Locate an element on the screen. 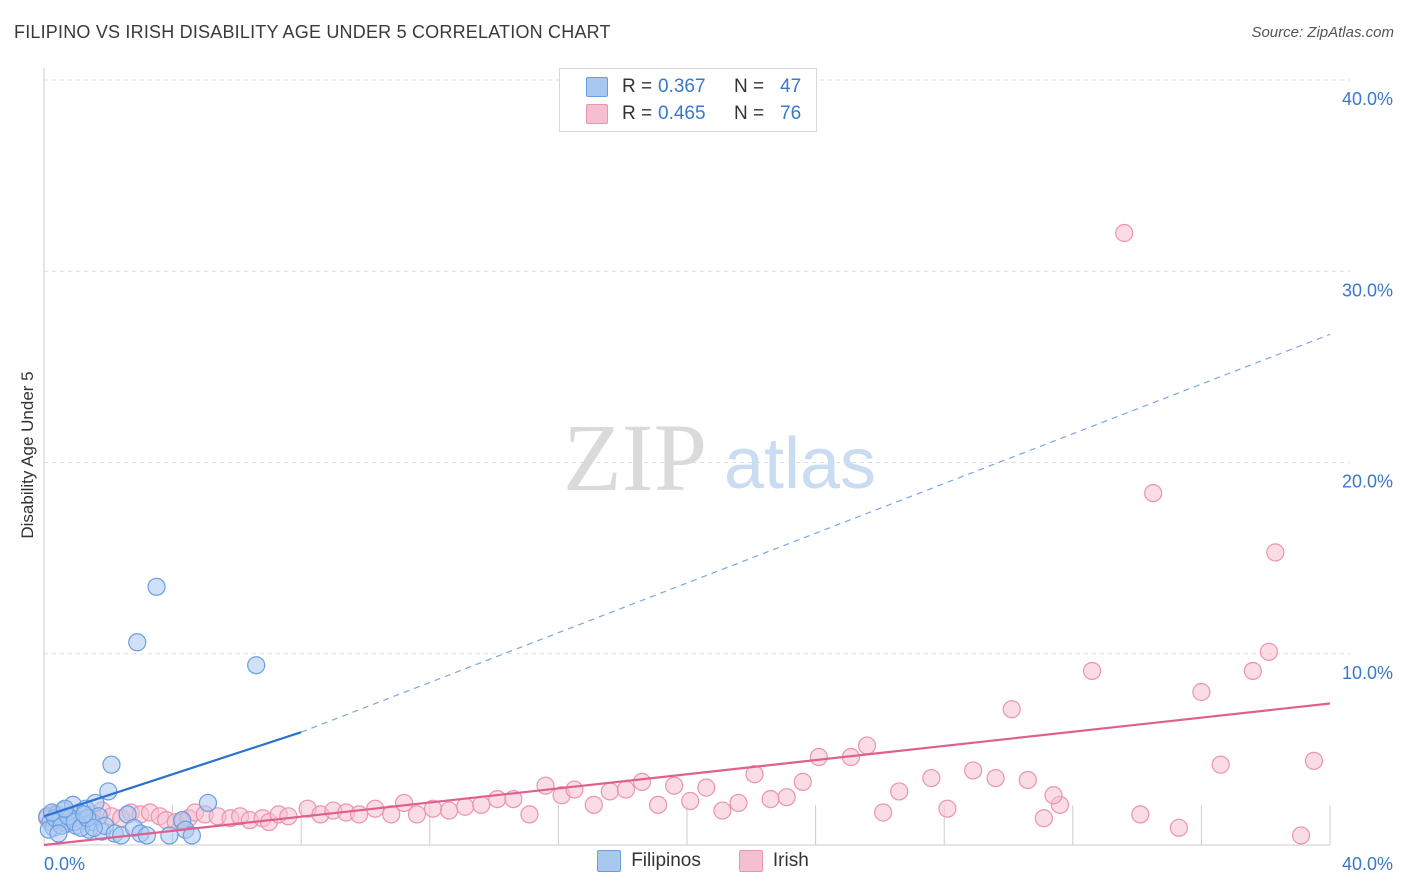 The height and width of the screenshot is (892, 1406). filipino-points is located at coordinates (152, 711).